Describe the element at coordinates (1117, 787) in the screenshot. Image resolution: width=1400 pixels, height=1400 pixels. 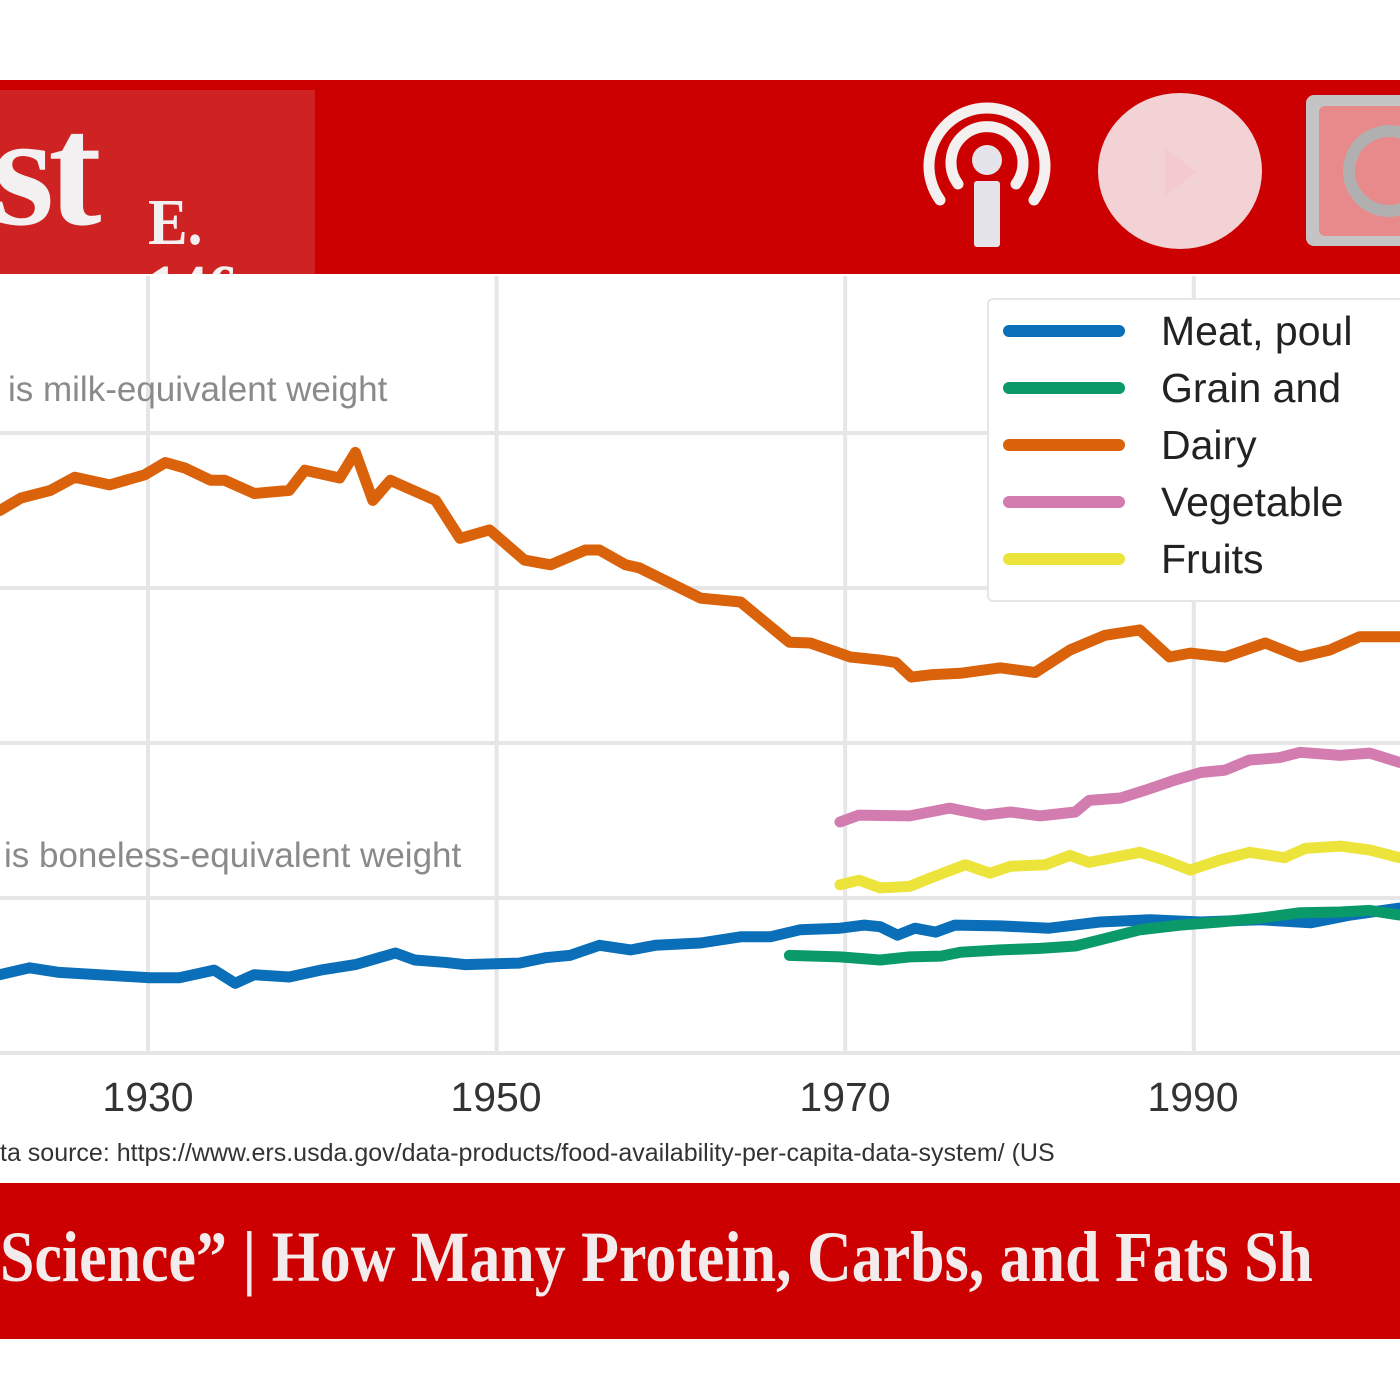
I see `series-line-vegetable` at that location.